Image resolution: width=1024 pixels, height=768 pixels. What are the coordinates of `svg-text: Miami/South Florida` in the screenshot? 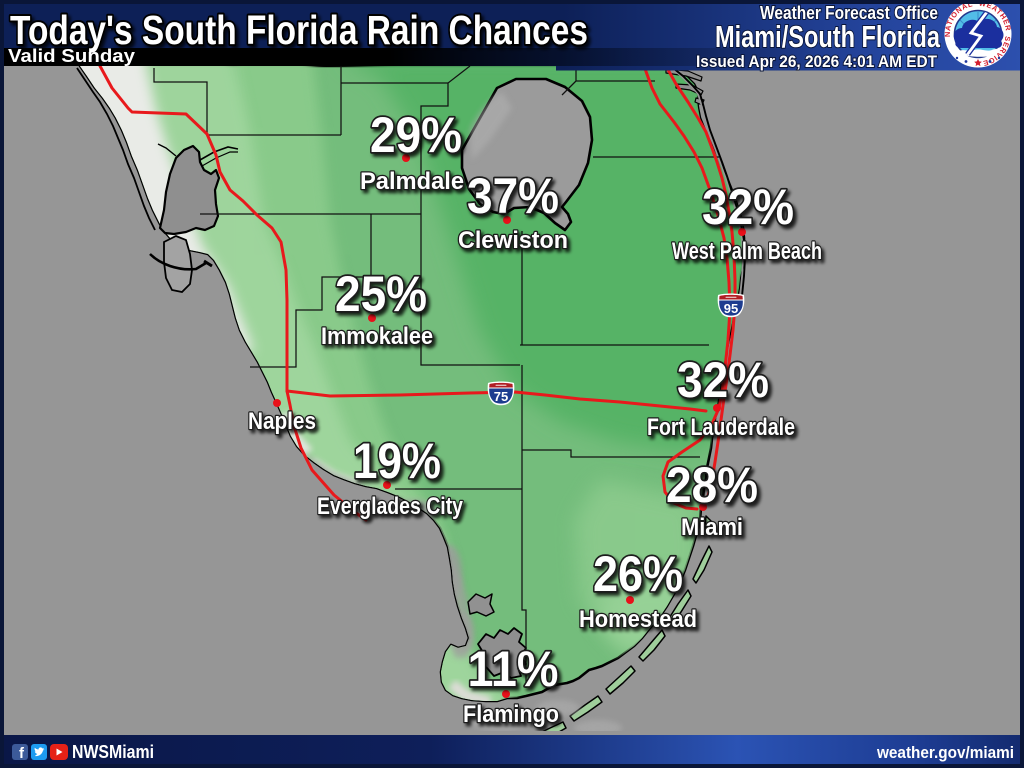 It's located at (828, 36).